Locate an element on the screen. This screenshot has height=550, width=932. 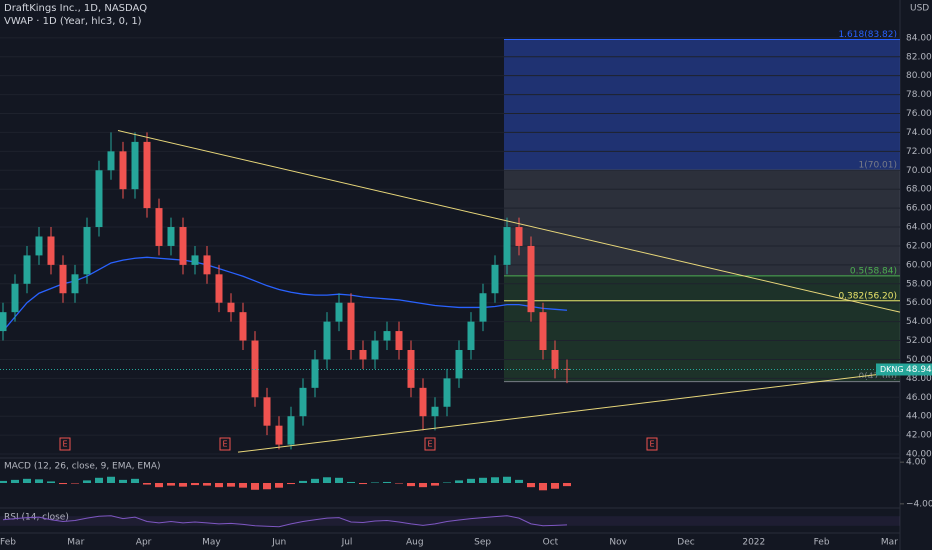
y-tick-label: 78.00 is located at coordinates (919, 95).